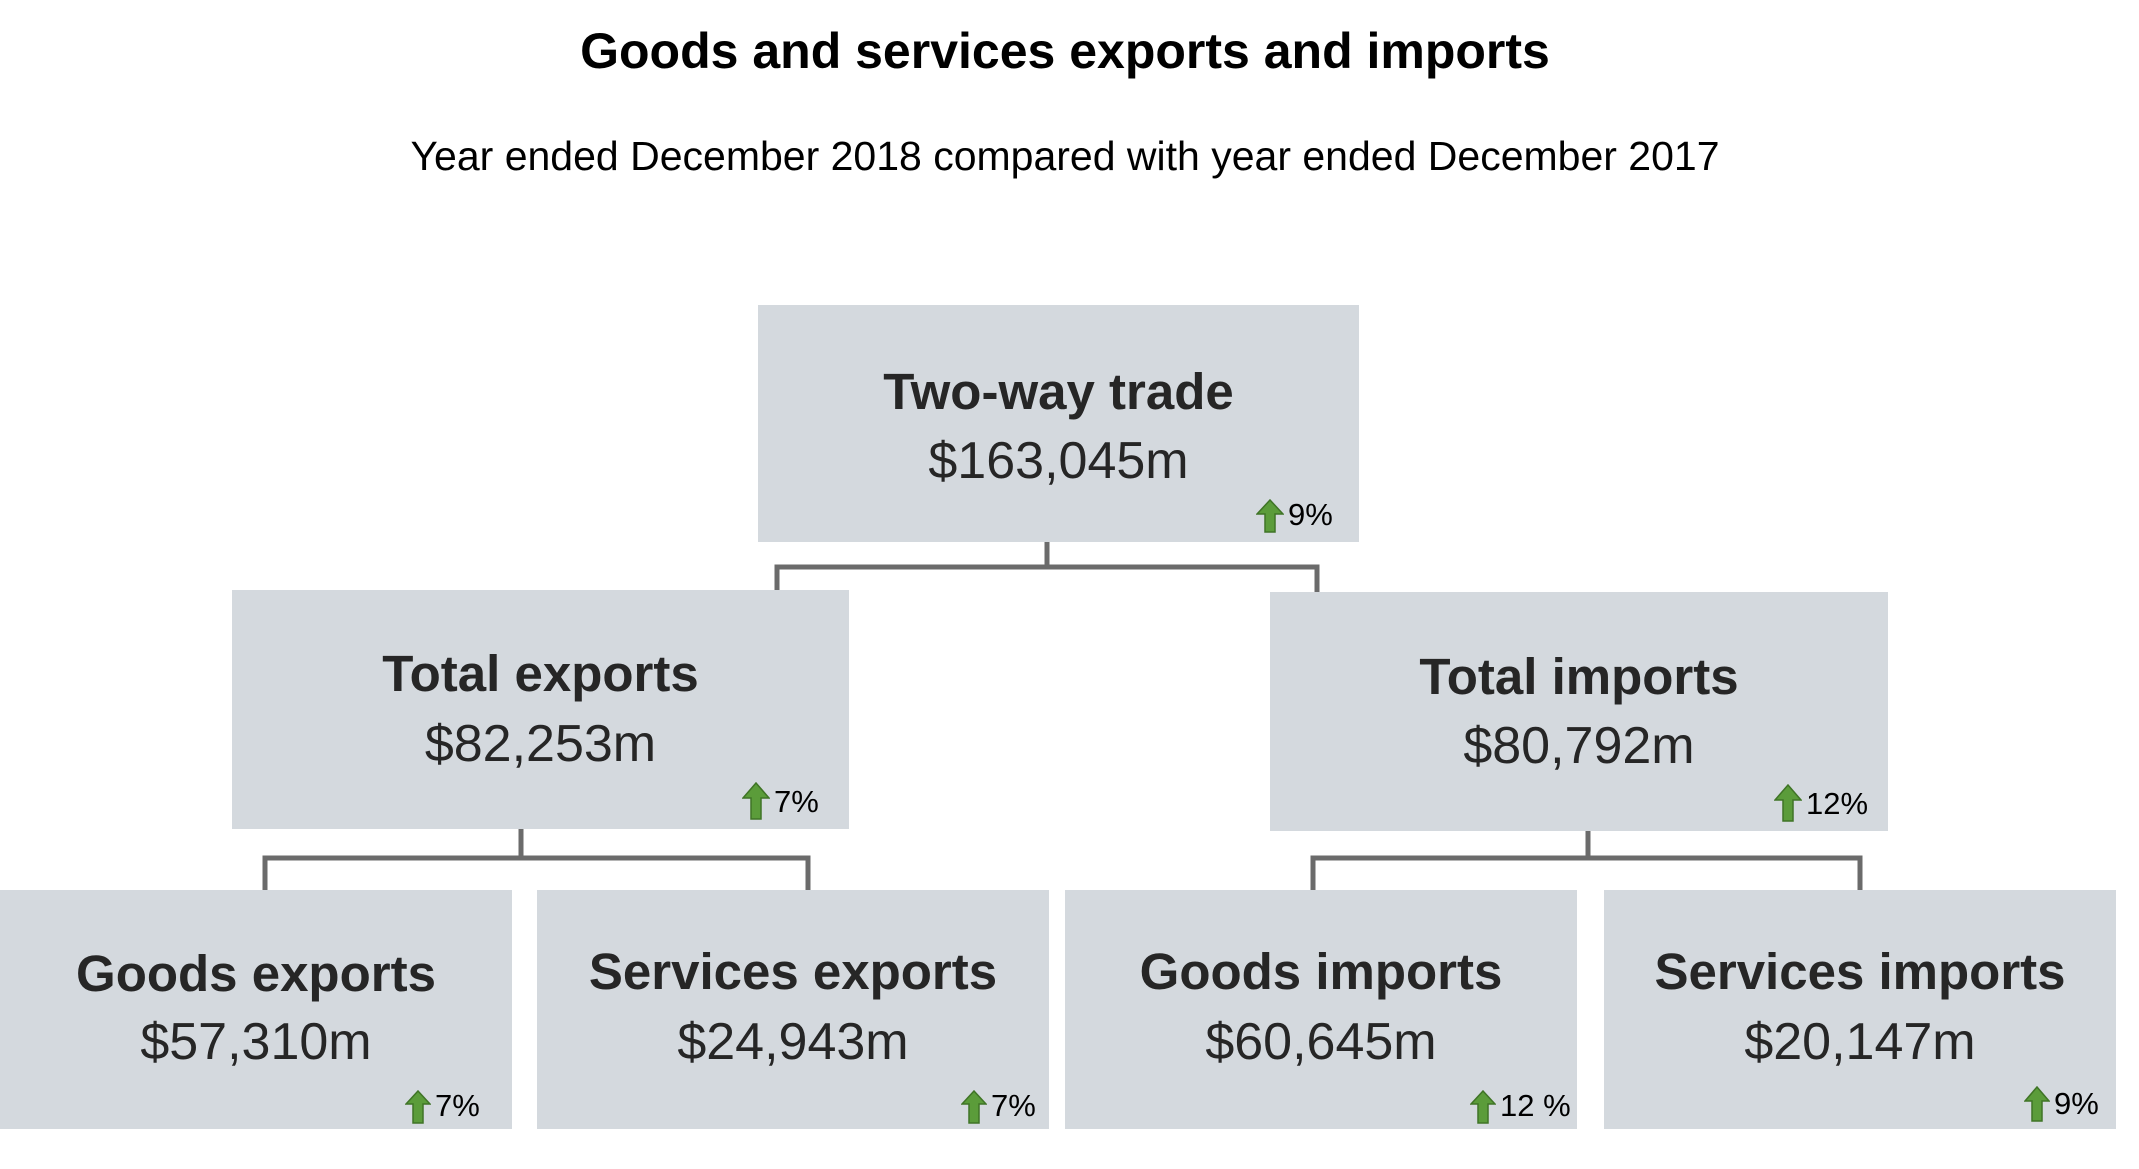  What do you see at coordinates (1837, 803) in the screenshot?
I see `change-value: 12%` at bounding box center [1837, 803].